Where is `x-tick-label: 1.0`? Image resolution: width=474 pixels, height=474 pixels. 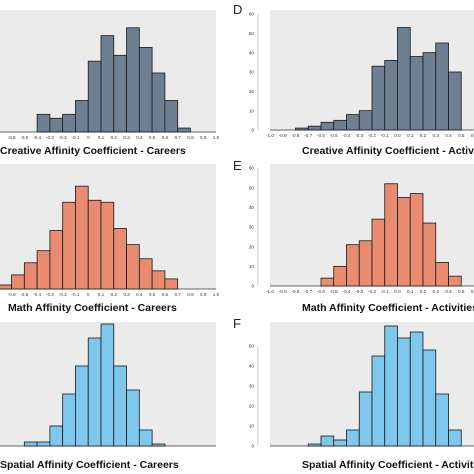
x-tick-label: 1.0 is located at coordinates (216, 137).